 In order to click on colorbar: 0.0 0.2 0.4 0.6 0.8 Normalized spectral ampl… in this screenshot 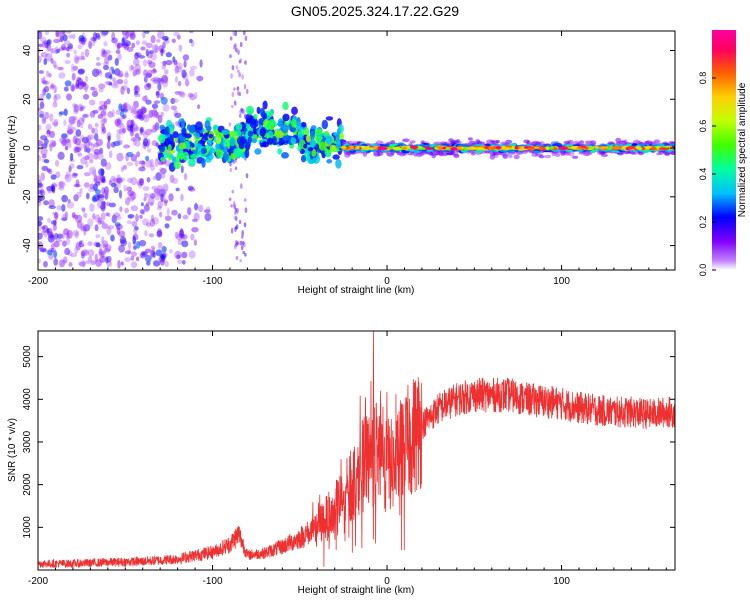, I will do `click(723, 153)`.